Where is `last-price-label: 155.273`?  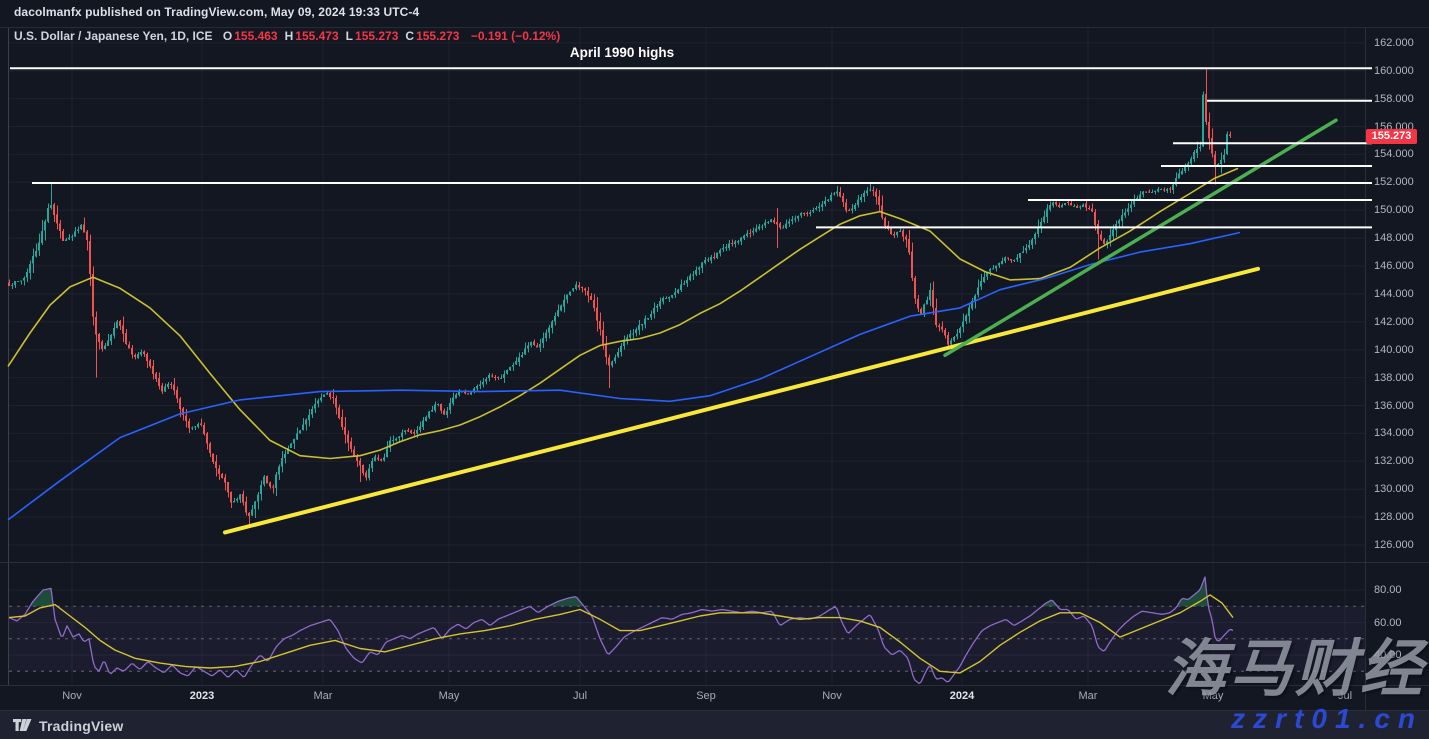
last-price-label: 155.273 is located at coordinates (1391, 136).